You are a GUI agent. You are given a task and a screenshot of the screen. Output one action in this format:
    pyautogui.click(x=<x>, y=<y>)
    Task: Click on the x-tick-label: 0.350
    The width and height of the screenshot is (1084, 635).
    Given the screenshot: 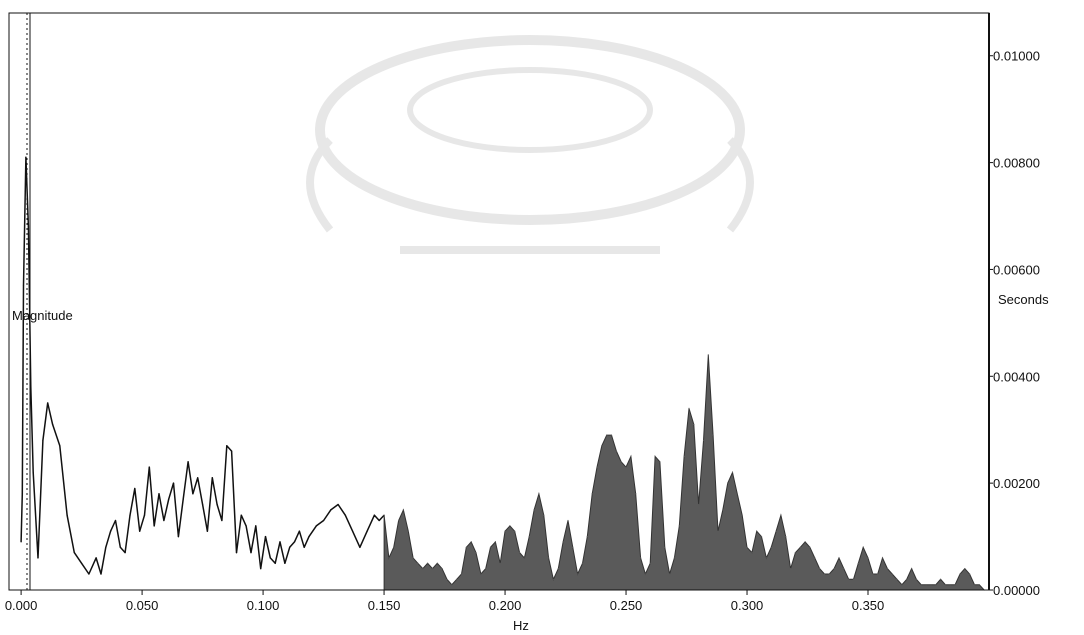 What is the action you would take?
    pyautogui.click(x=868, y=605)
    